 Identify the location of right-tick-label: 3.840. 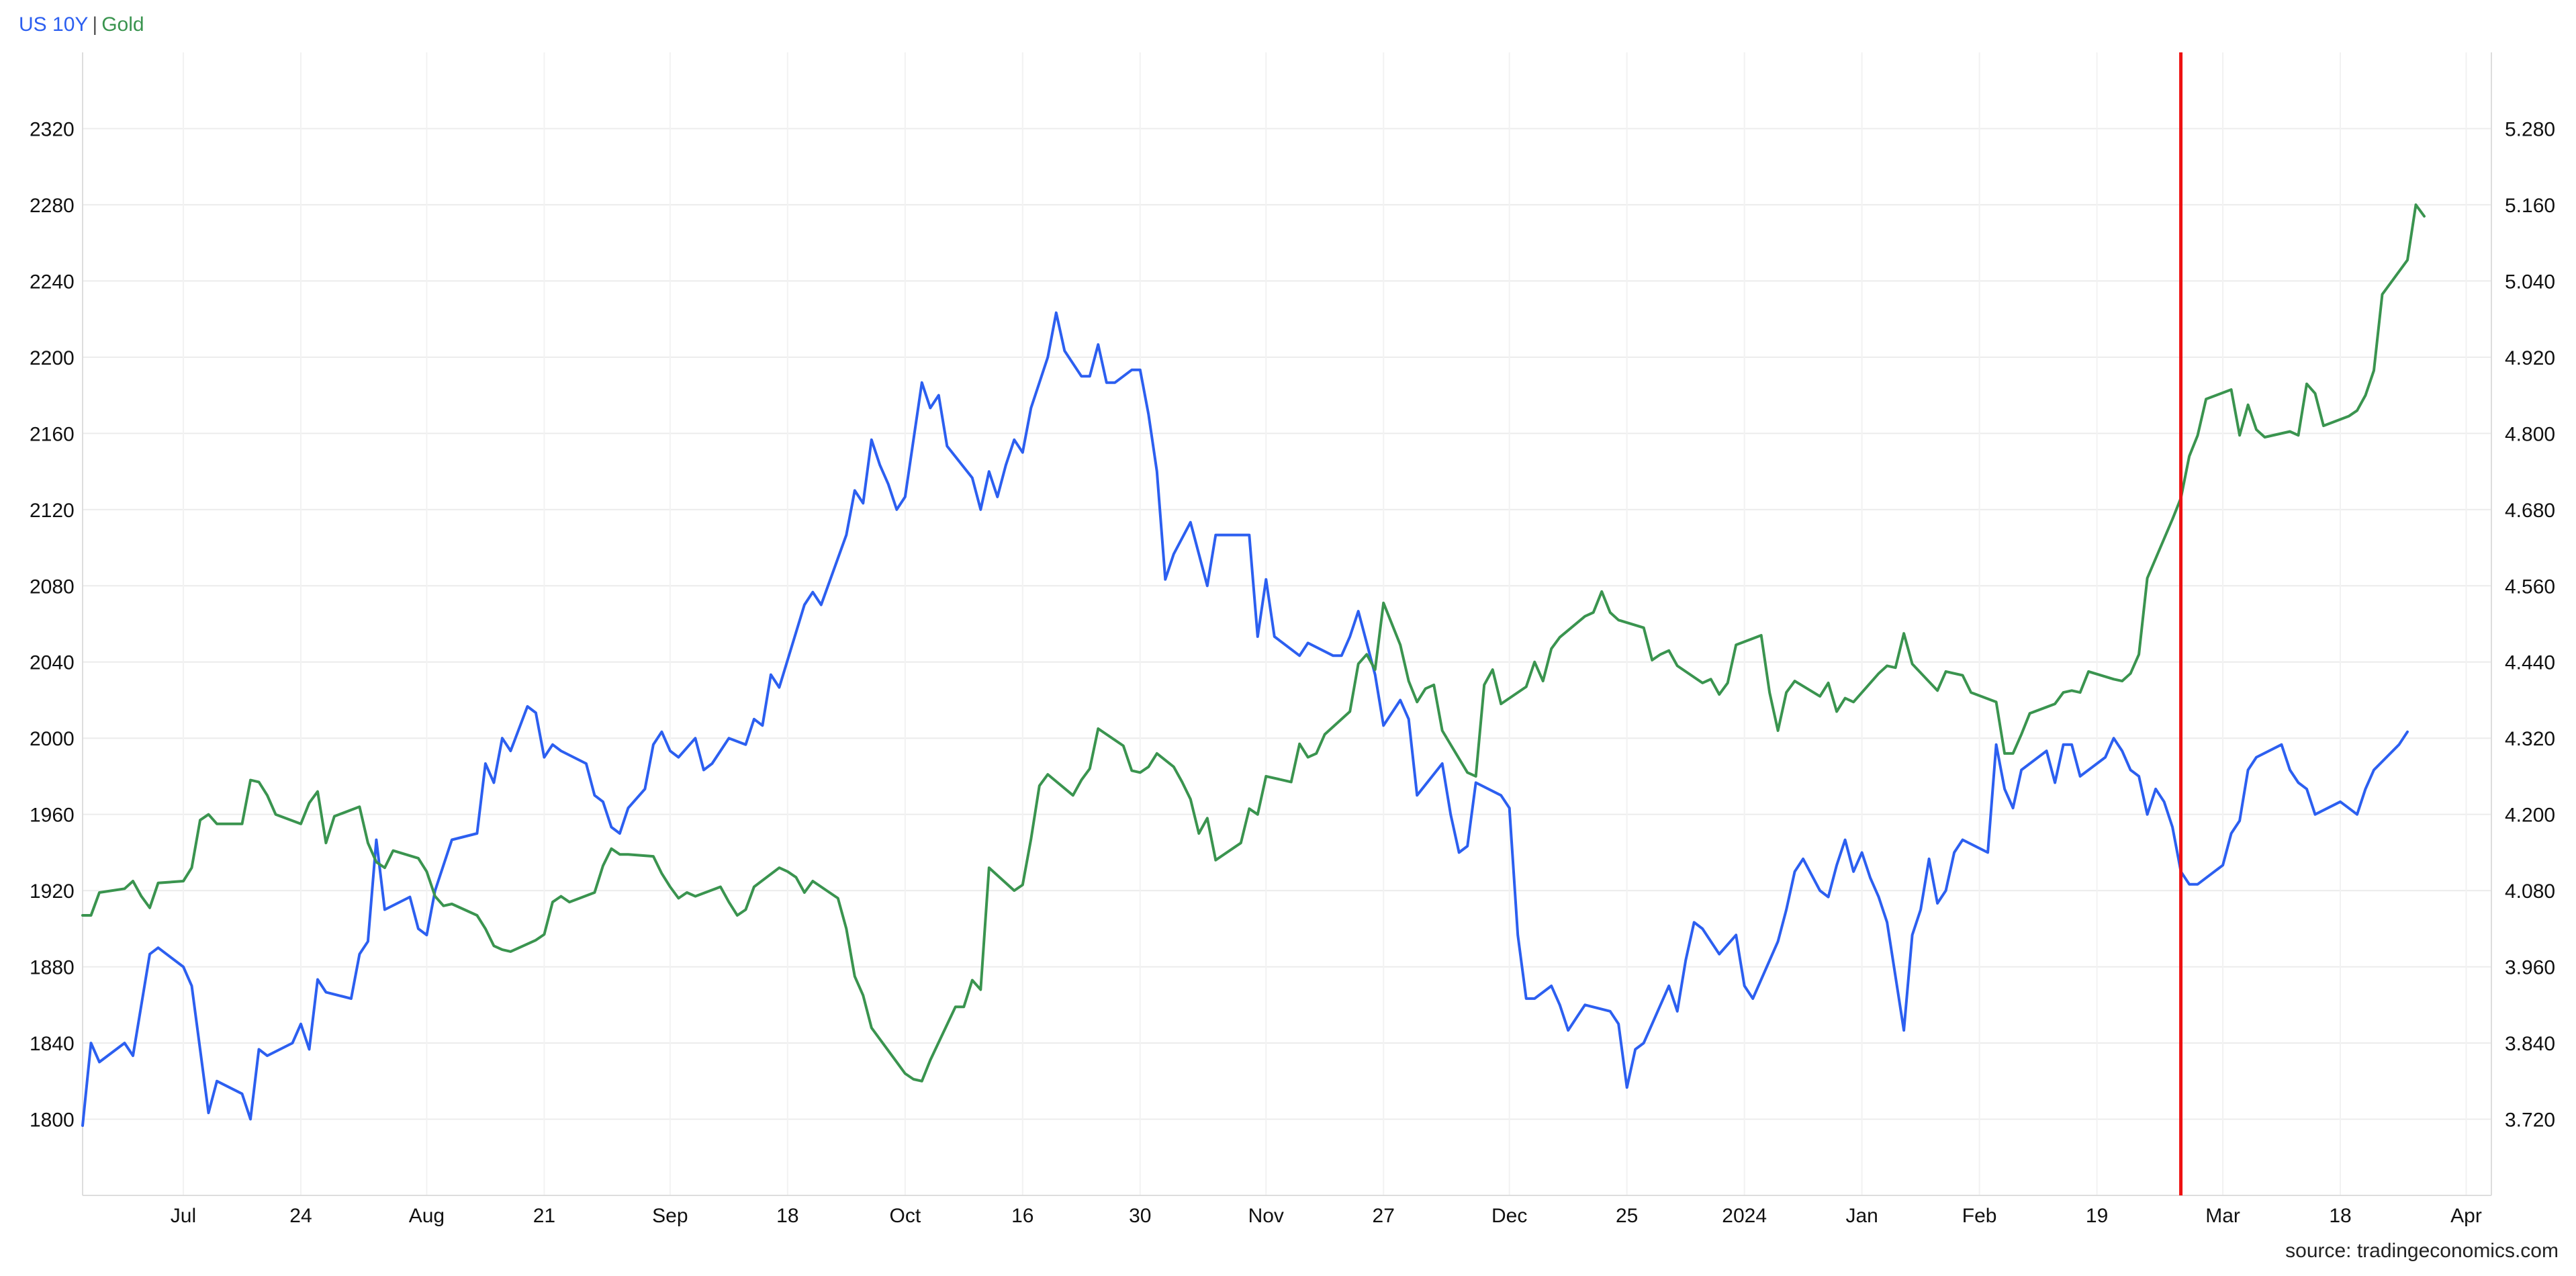
(2530, 1044).